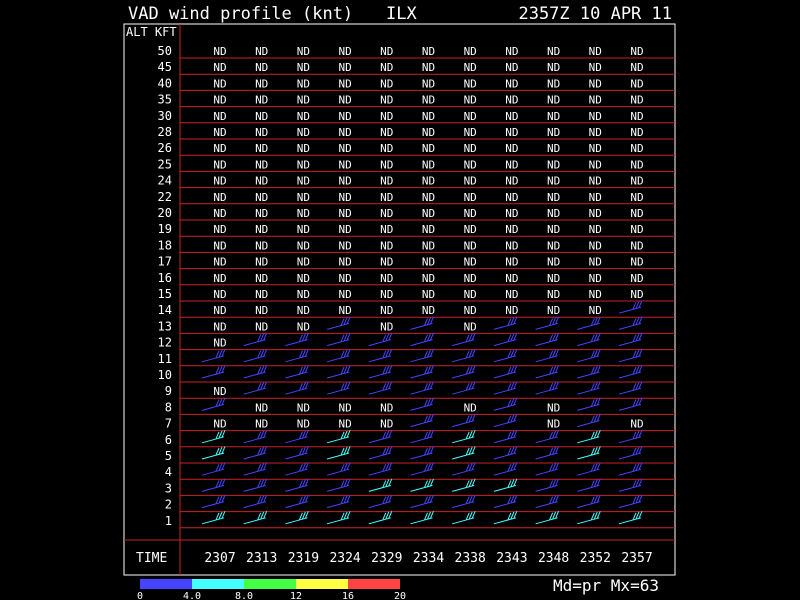 Image resolution: width=800 pixels, height=600 pixels. I want to click on legend-tick: 12, so click(296, 595).